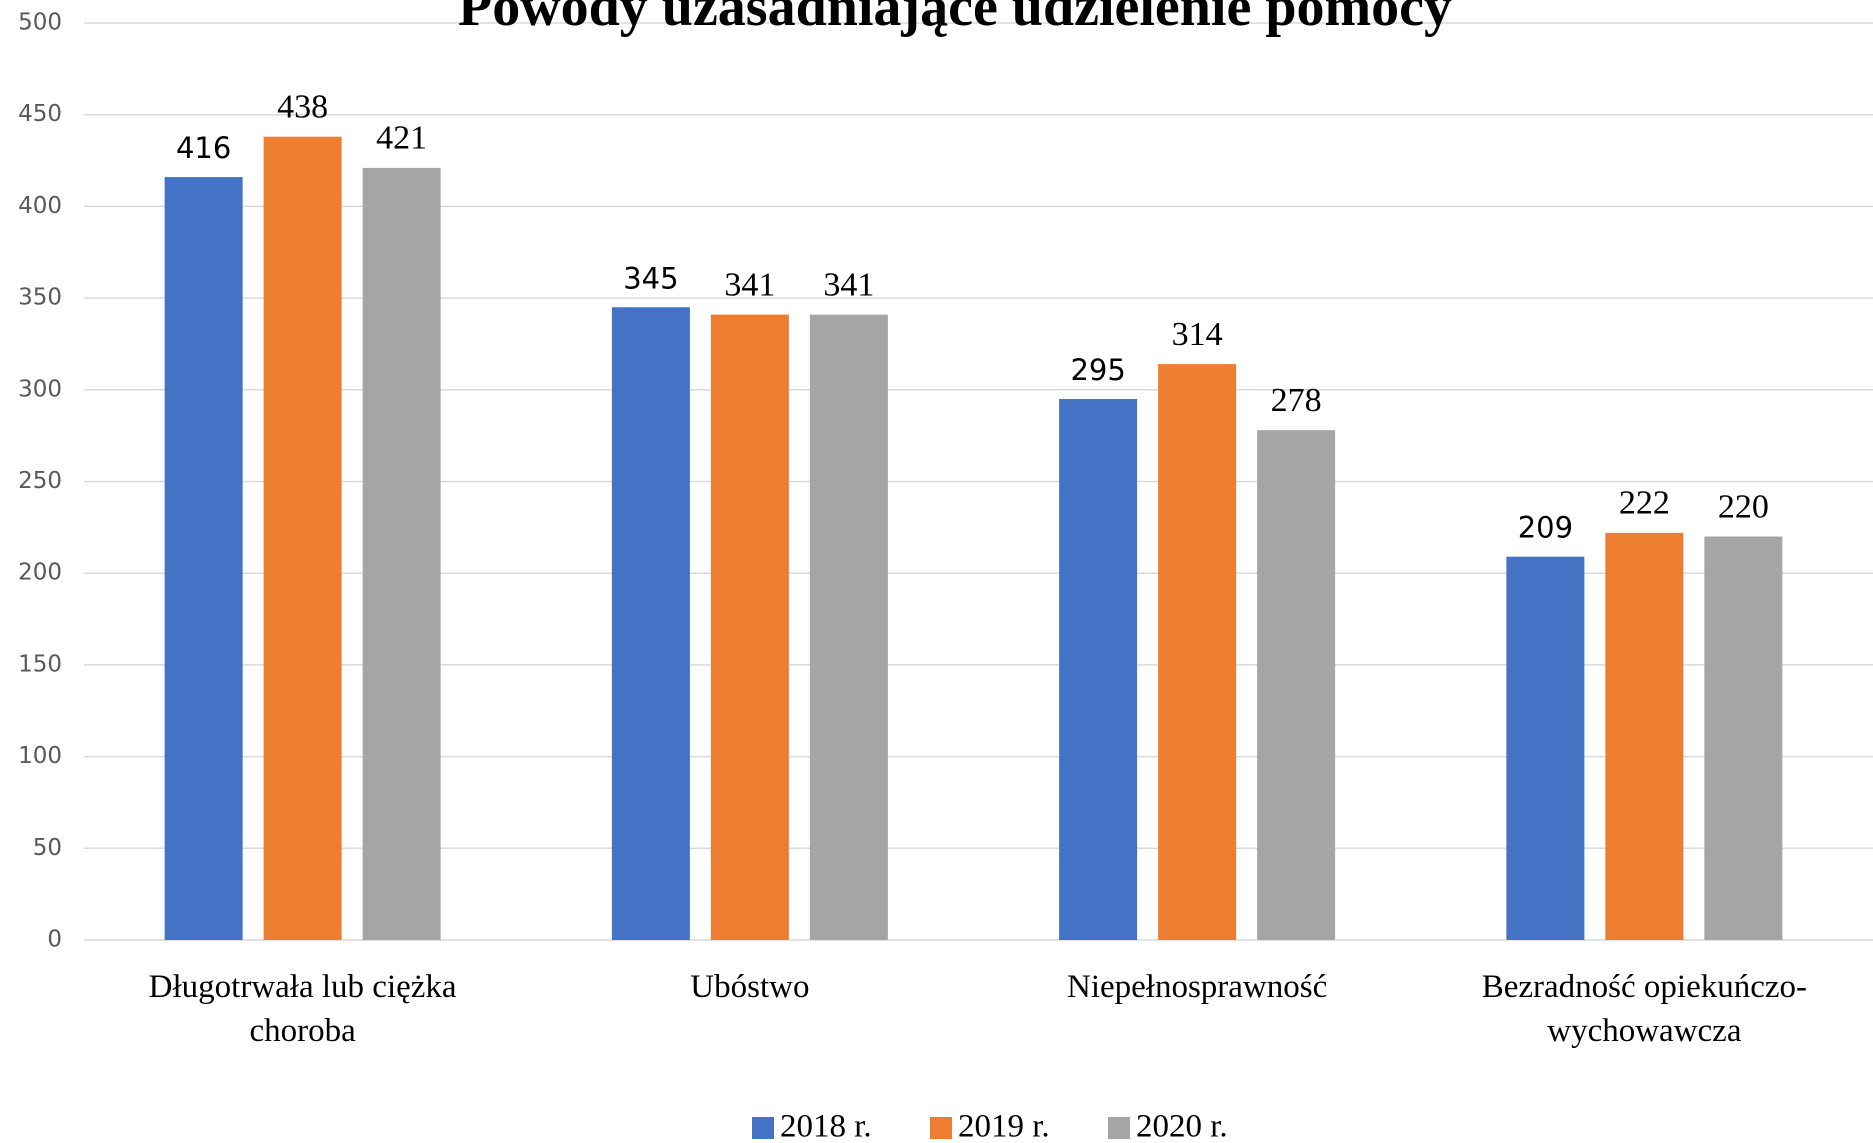  I want to click on y-tick-label: 50, so click(47, 848).